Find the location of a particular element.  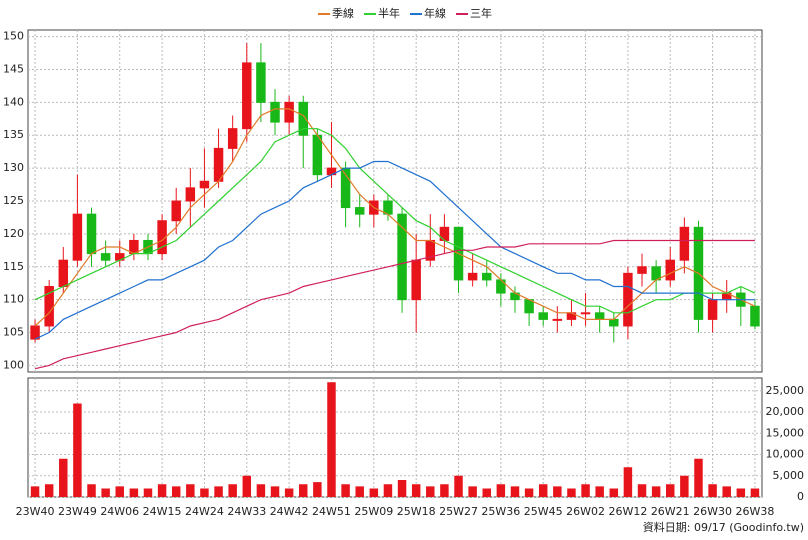

y-tick-label: 105 is located at coordinates (13, 332).